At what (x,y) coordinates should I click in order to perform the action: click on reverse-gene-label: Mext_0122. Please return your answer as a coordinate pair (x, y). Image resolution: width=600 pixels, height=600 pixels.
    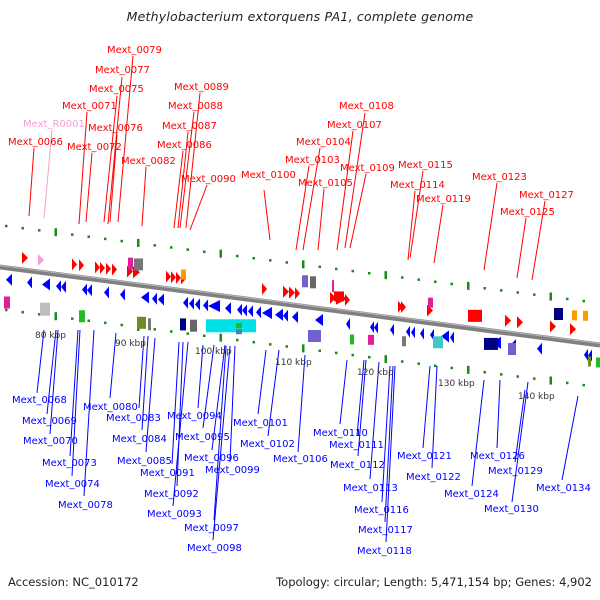
    Looking at the image, I should click on (433, 477).